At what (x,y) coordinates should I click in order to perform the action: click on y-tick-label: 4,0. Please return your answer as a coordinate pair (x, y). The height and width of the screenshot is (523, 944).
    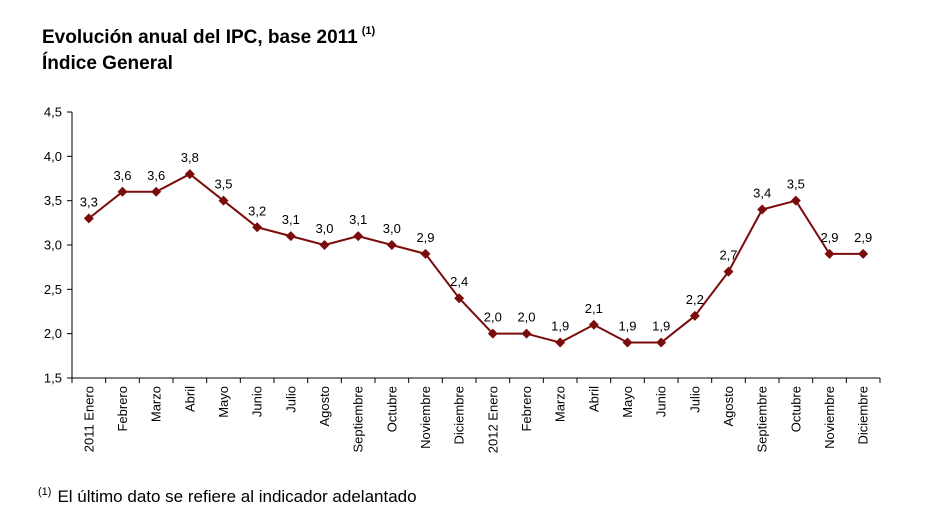
    Looking at the image, I should click on (53, 156).